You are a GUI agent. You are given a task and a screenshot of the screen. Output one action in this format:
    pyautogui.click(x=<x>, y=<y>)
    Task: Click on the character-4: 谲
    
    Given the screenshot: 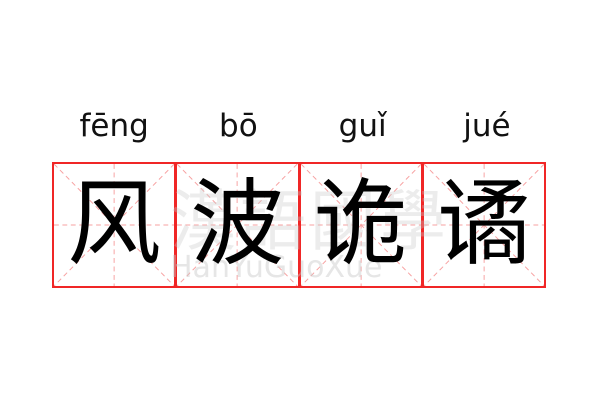 What is the action you would take?
    pyautogui.click(x=483, y=224)
    